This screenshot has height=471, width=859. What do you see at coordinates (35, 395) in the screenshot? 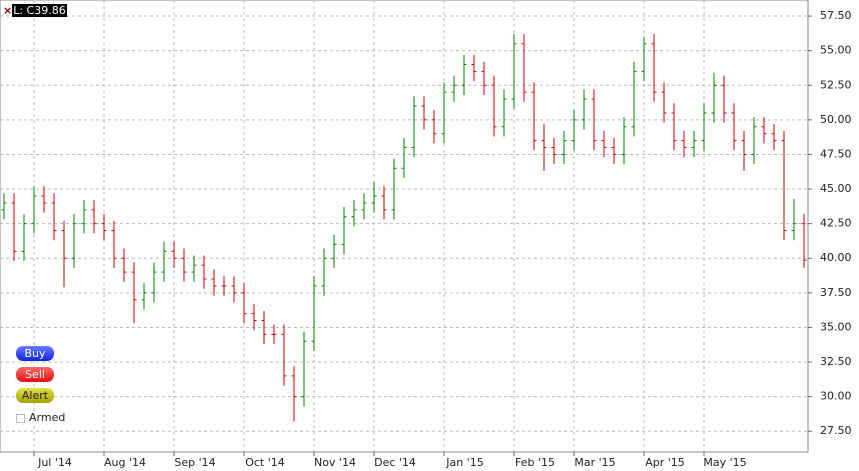
I see `alert-button: Alert` at bounding box center [35, 395].